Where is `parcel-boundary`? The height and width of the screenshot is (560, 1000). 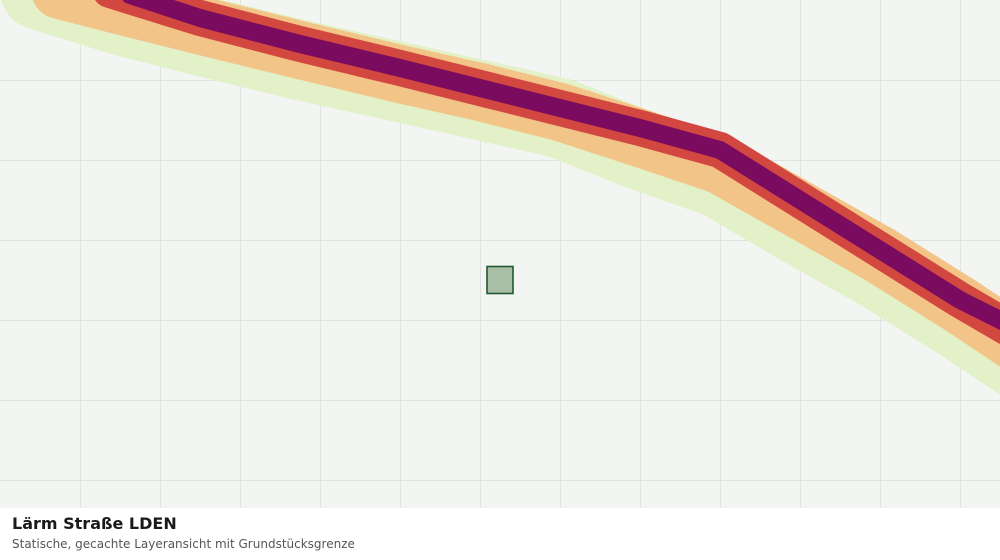
parcel-boundary is located at coordinates (500, 280).